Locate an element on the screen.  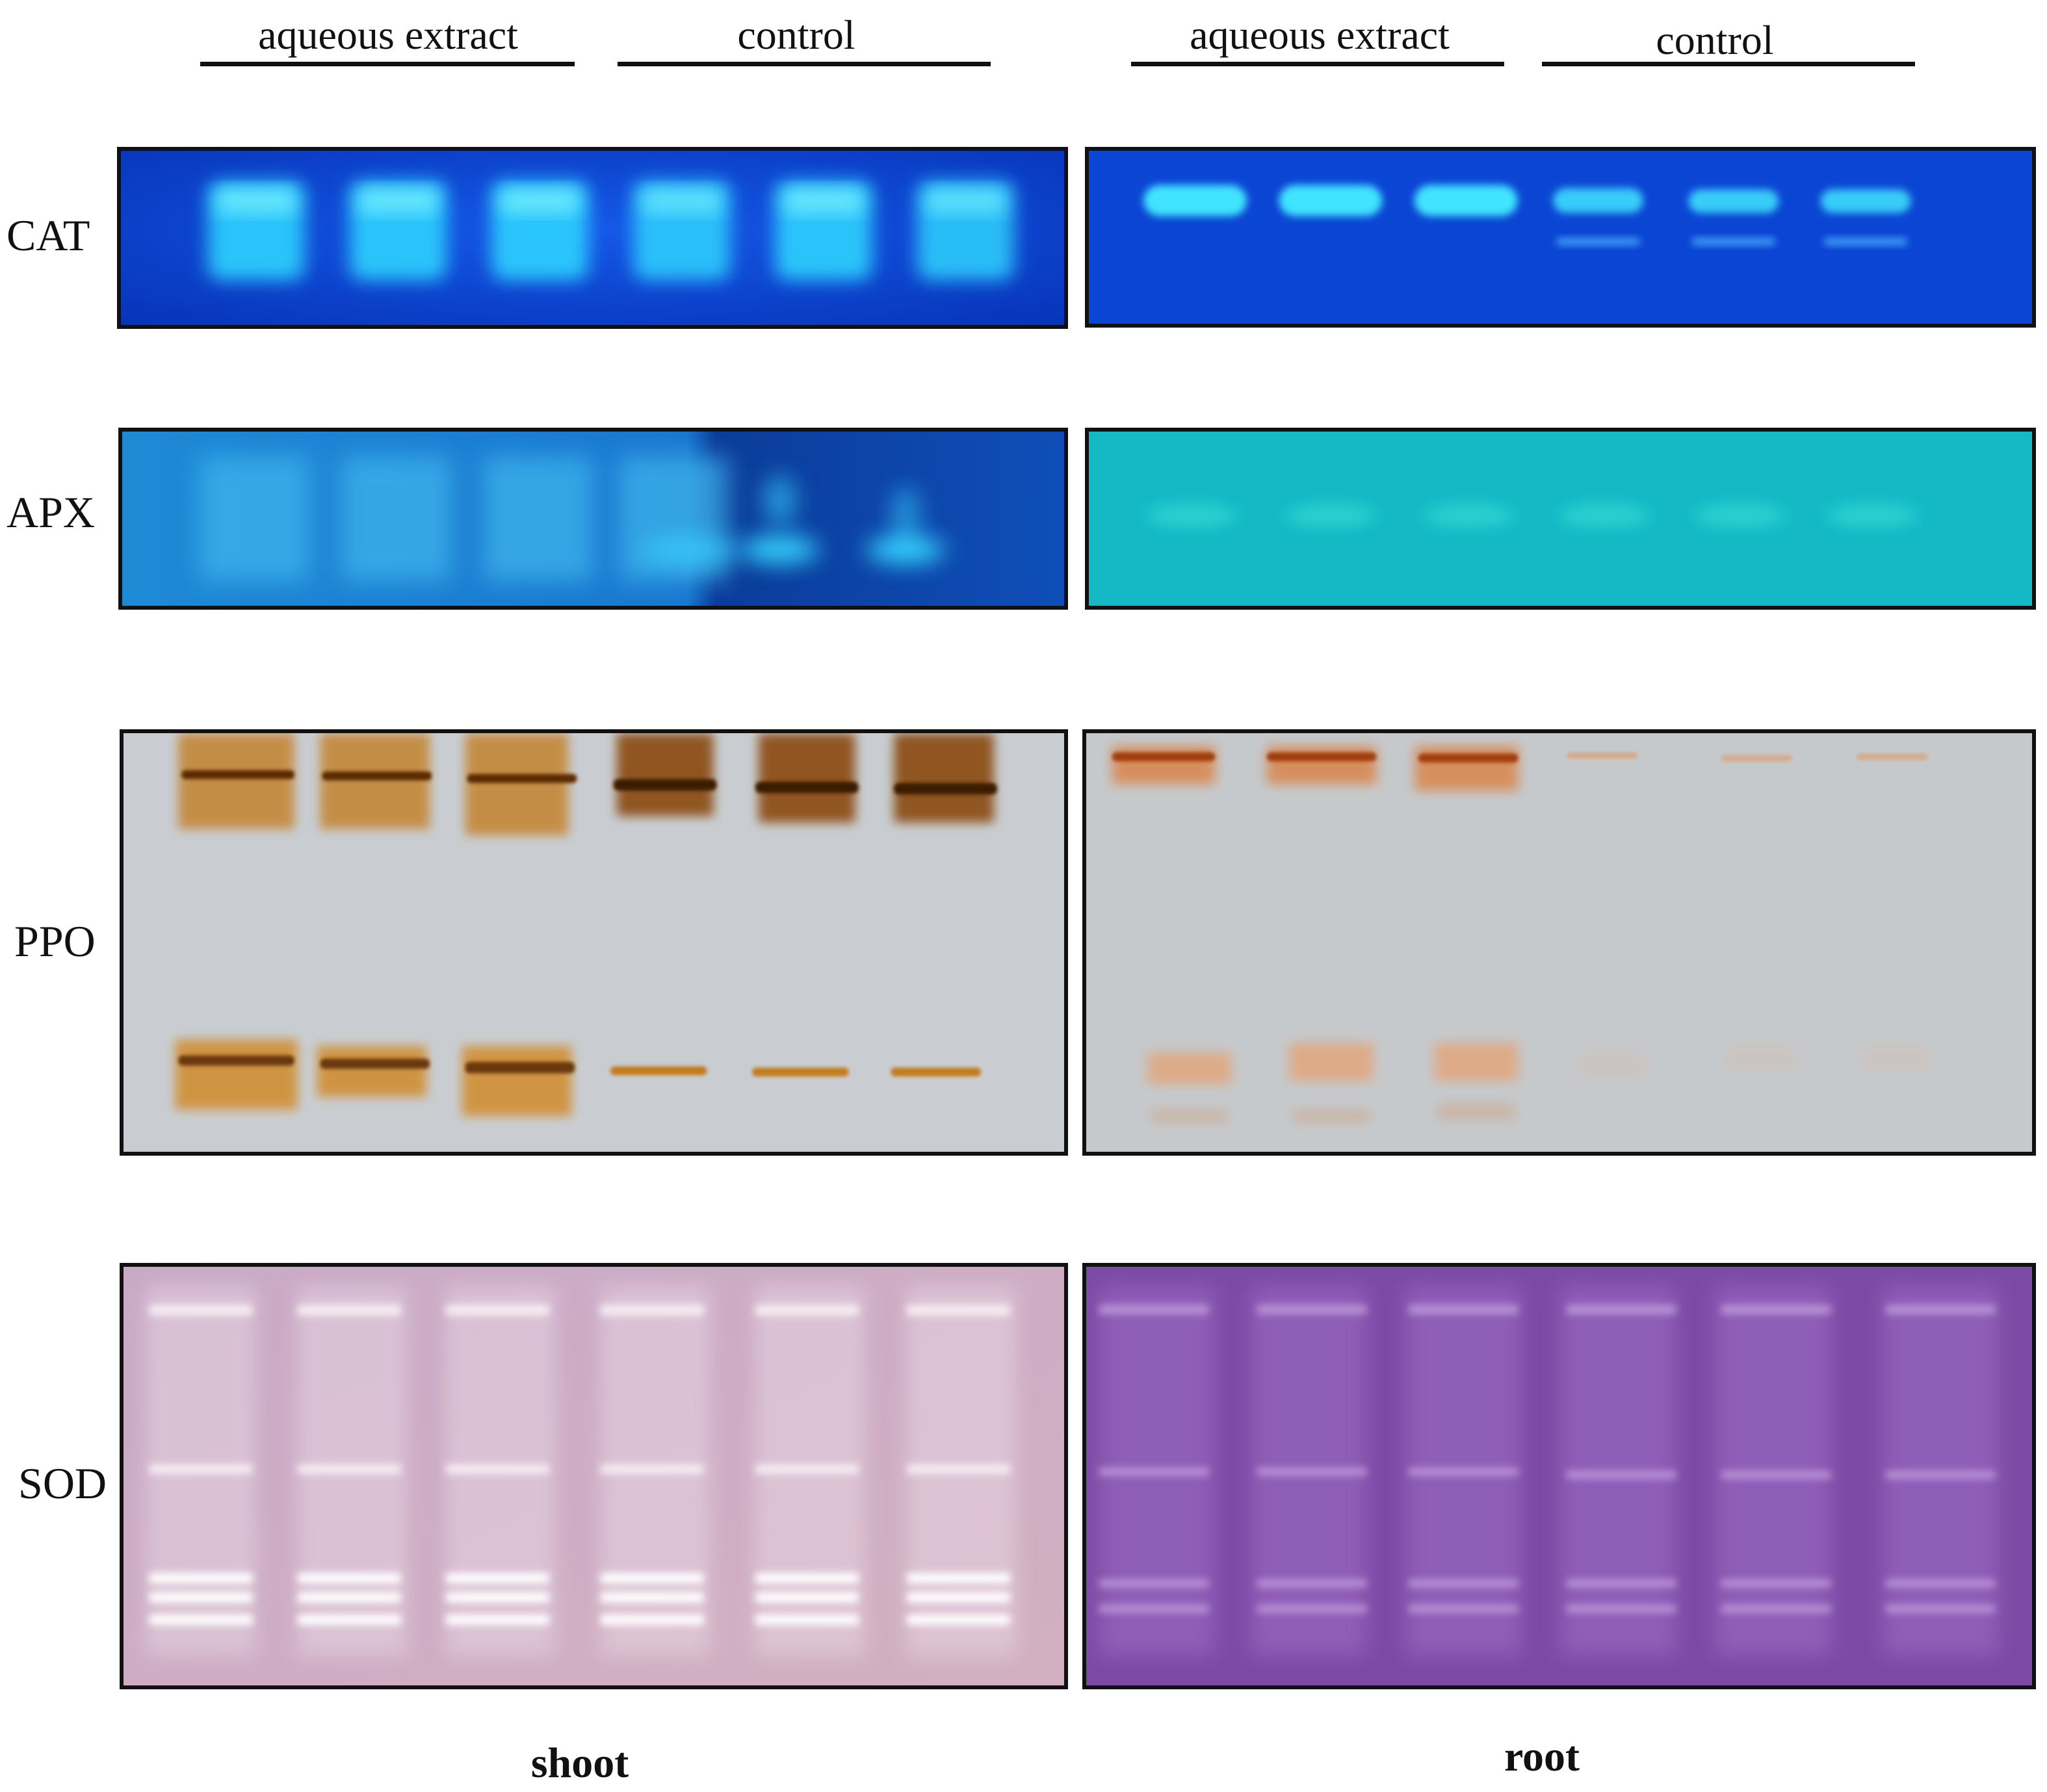
row-label-apx: APX is located at coordinates (51, 512).